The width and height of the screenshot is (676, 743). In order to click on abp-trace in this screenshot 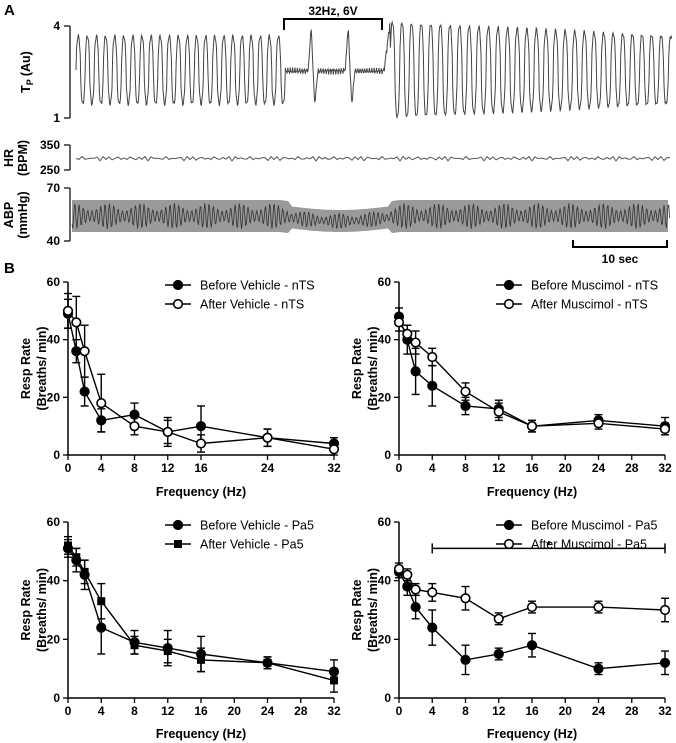, I will do `click(370, 216)`.